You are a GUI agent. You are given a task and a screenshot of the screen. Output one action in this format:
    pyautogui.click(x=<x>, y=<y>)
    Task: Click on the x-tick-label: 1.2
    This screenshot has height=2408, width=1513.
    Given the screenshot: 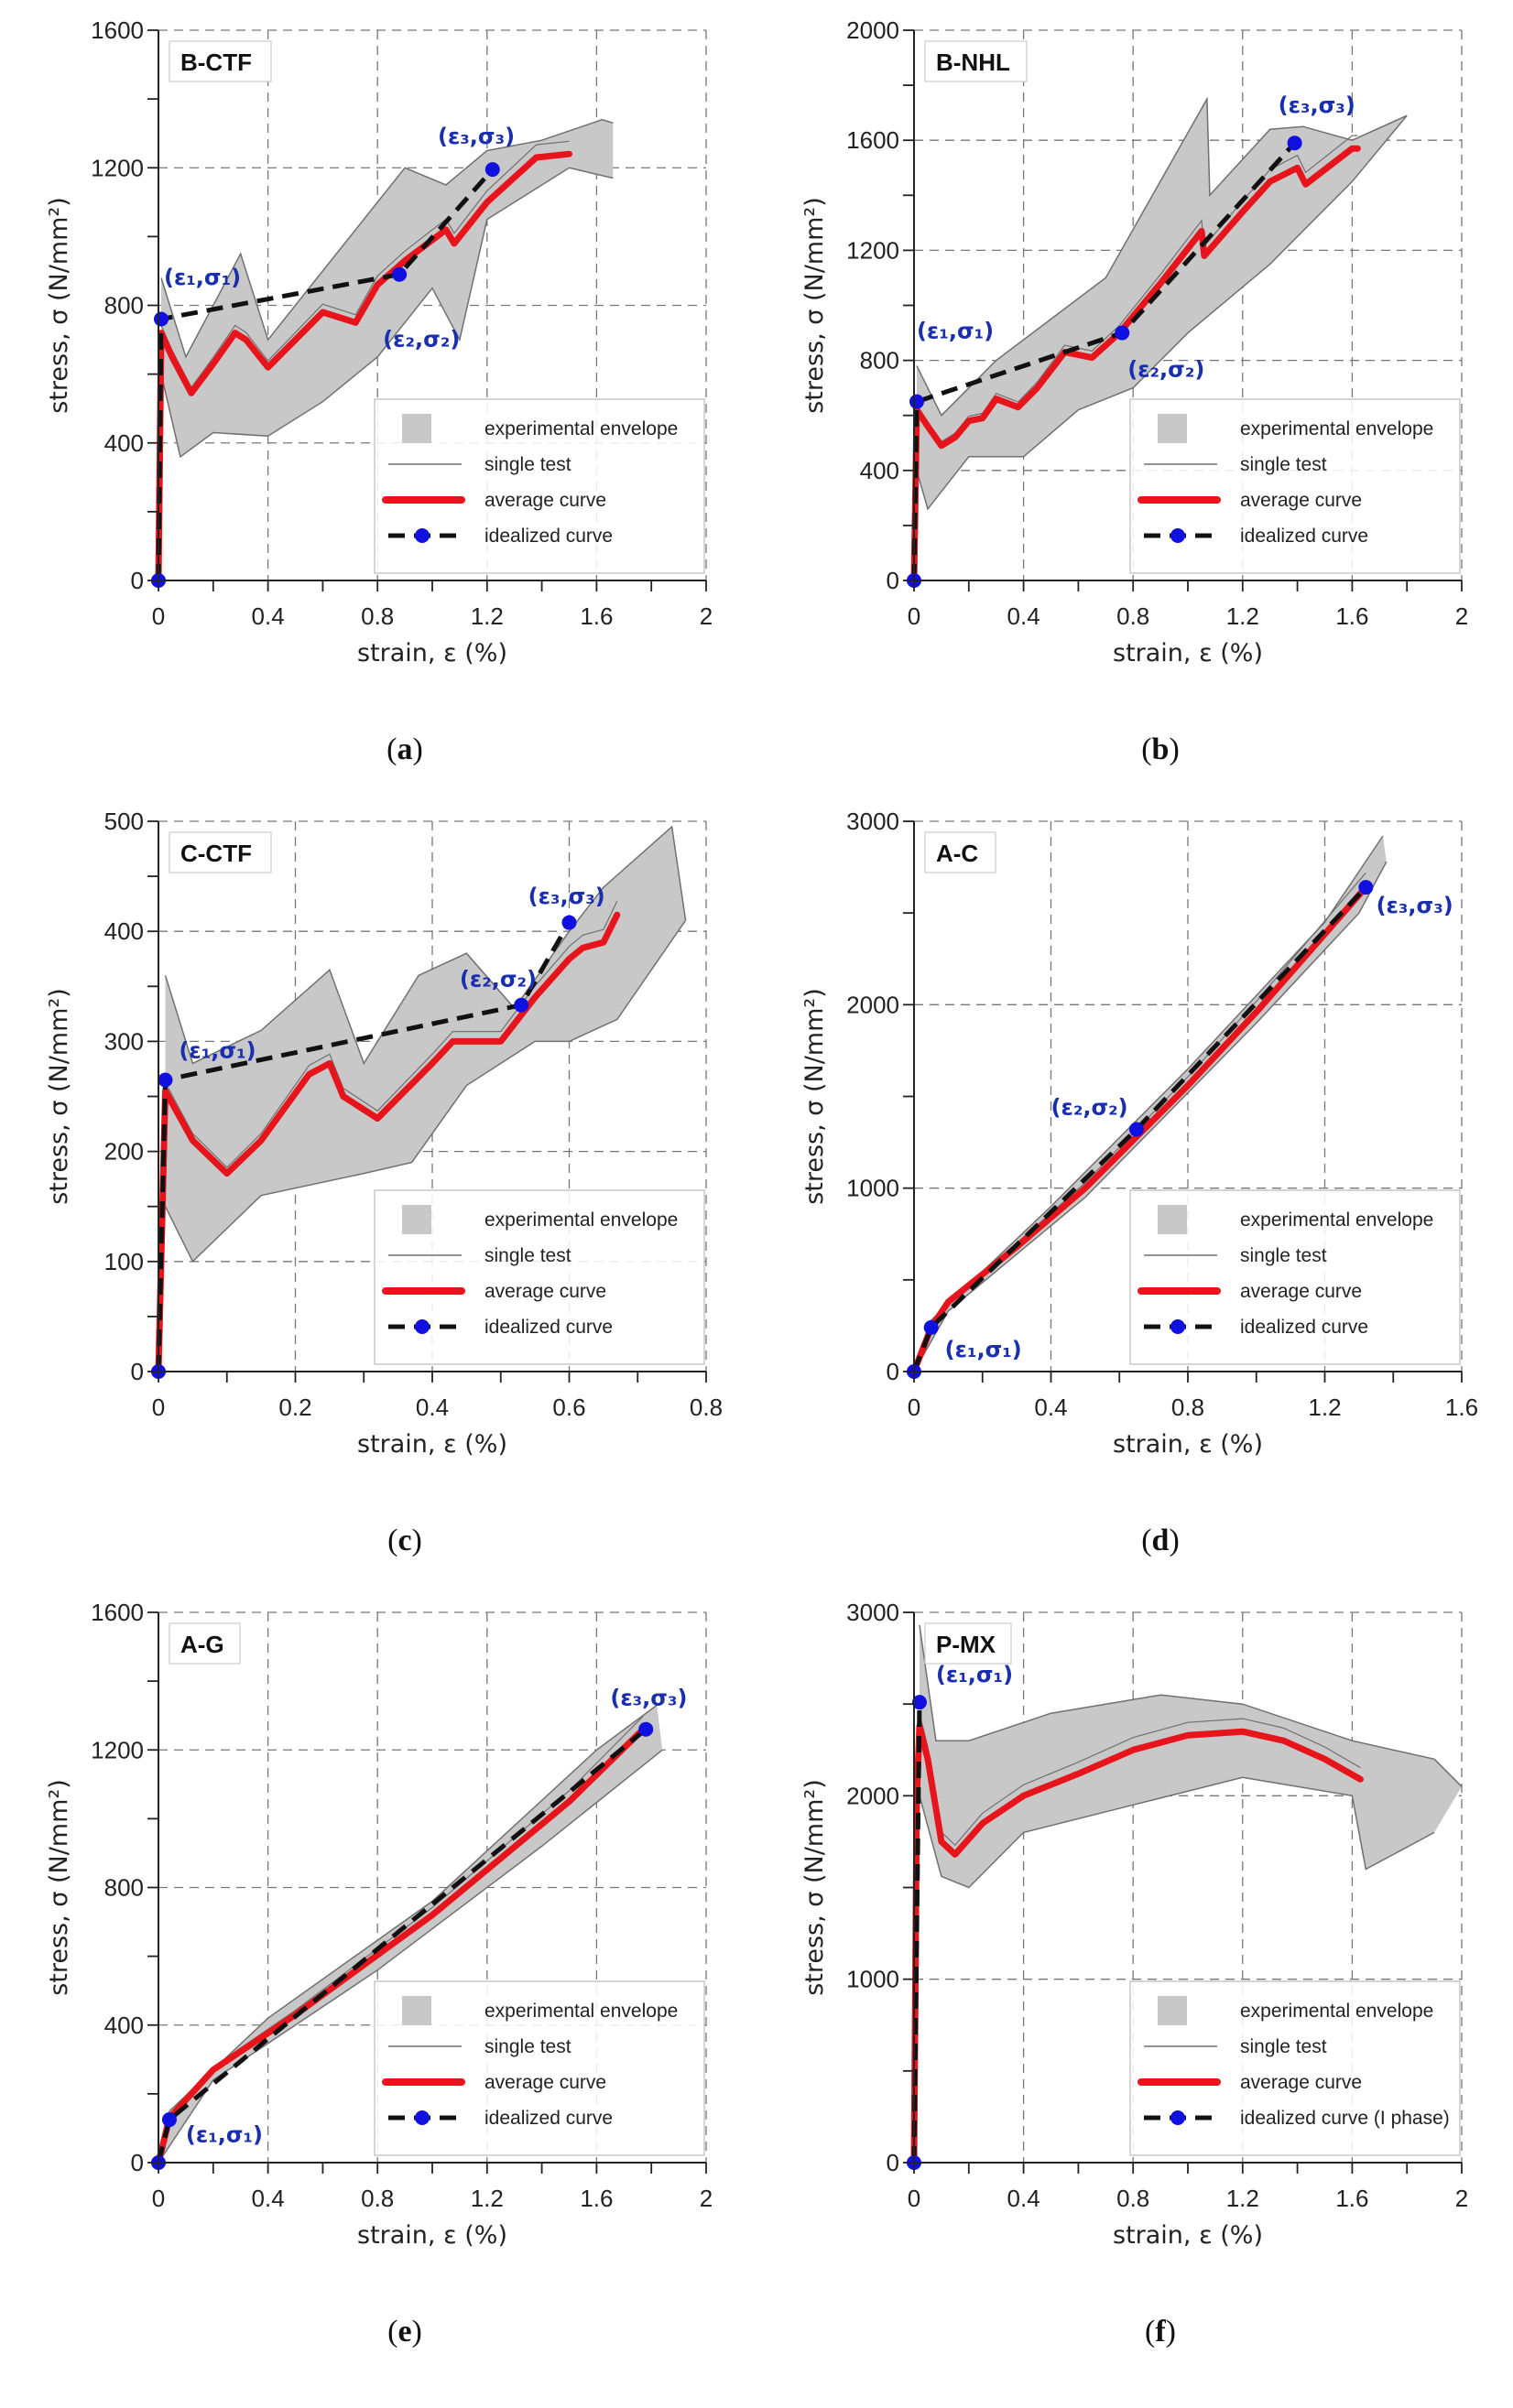 What is the action you would take?
    pyautogui.click(x=487, y=616)
    